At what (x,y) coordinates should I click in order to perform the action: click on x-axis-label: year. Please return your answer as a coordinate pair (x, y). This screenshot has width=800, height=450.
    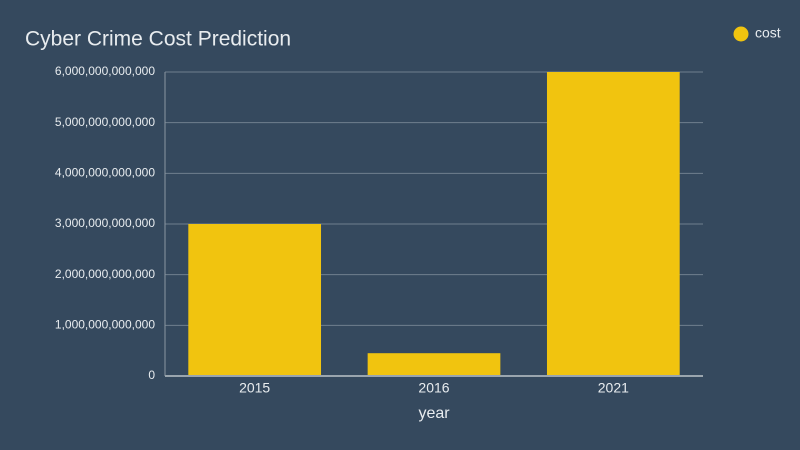
    Looking at the image, I should click on (434, 413).